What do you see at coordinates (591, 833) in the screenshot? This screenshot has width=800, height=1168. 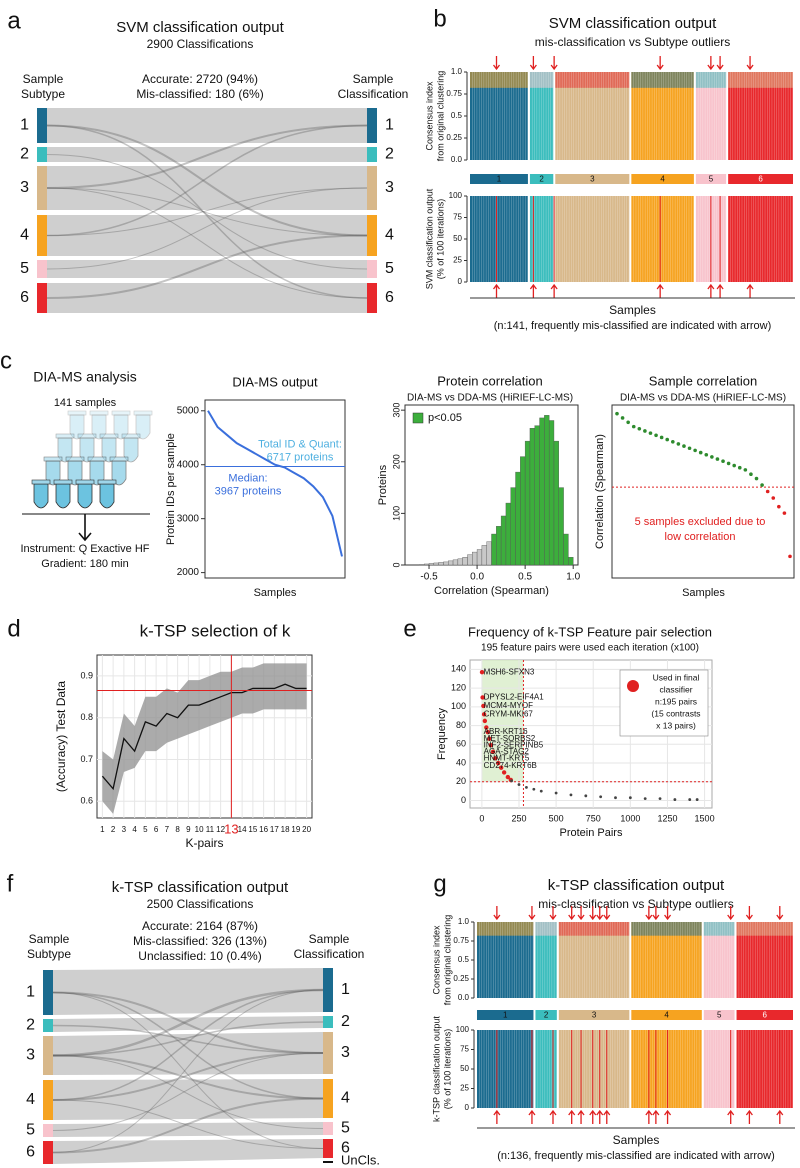 I see `x-label: Protein Pairs` at bounding box center [591, 833].